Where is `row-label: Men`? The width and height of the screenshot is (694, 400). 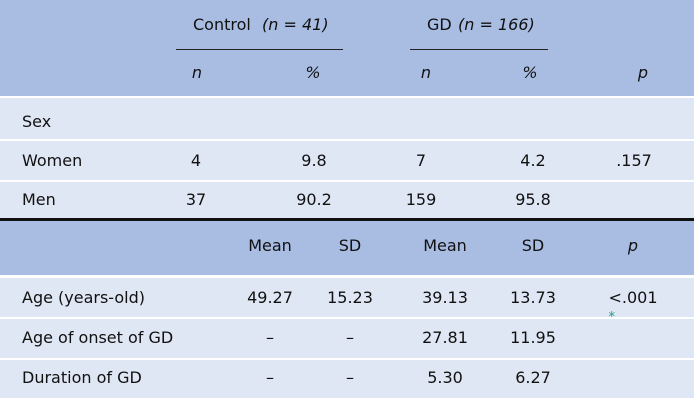
row-label: Men is located at coordinates (39, 199).